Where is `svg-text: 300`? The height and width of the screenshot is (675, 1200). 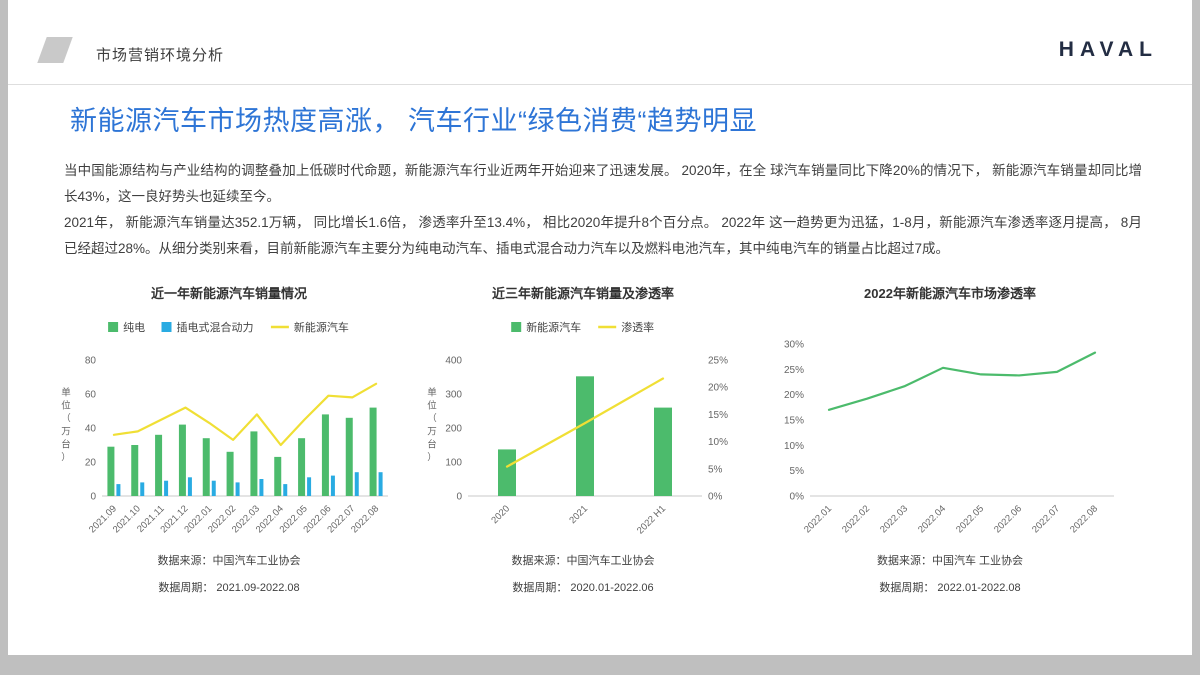
svg-text: 300 is located at coordinates (453, 395).